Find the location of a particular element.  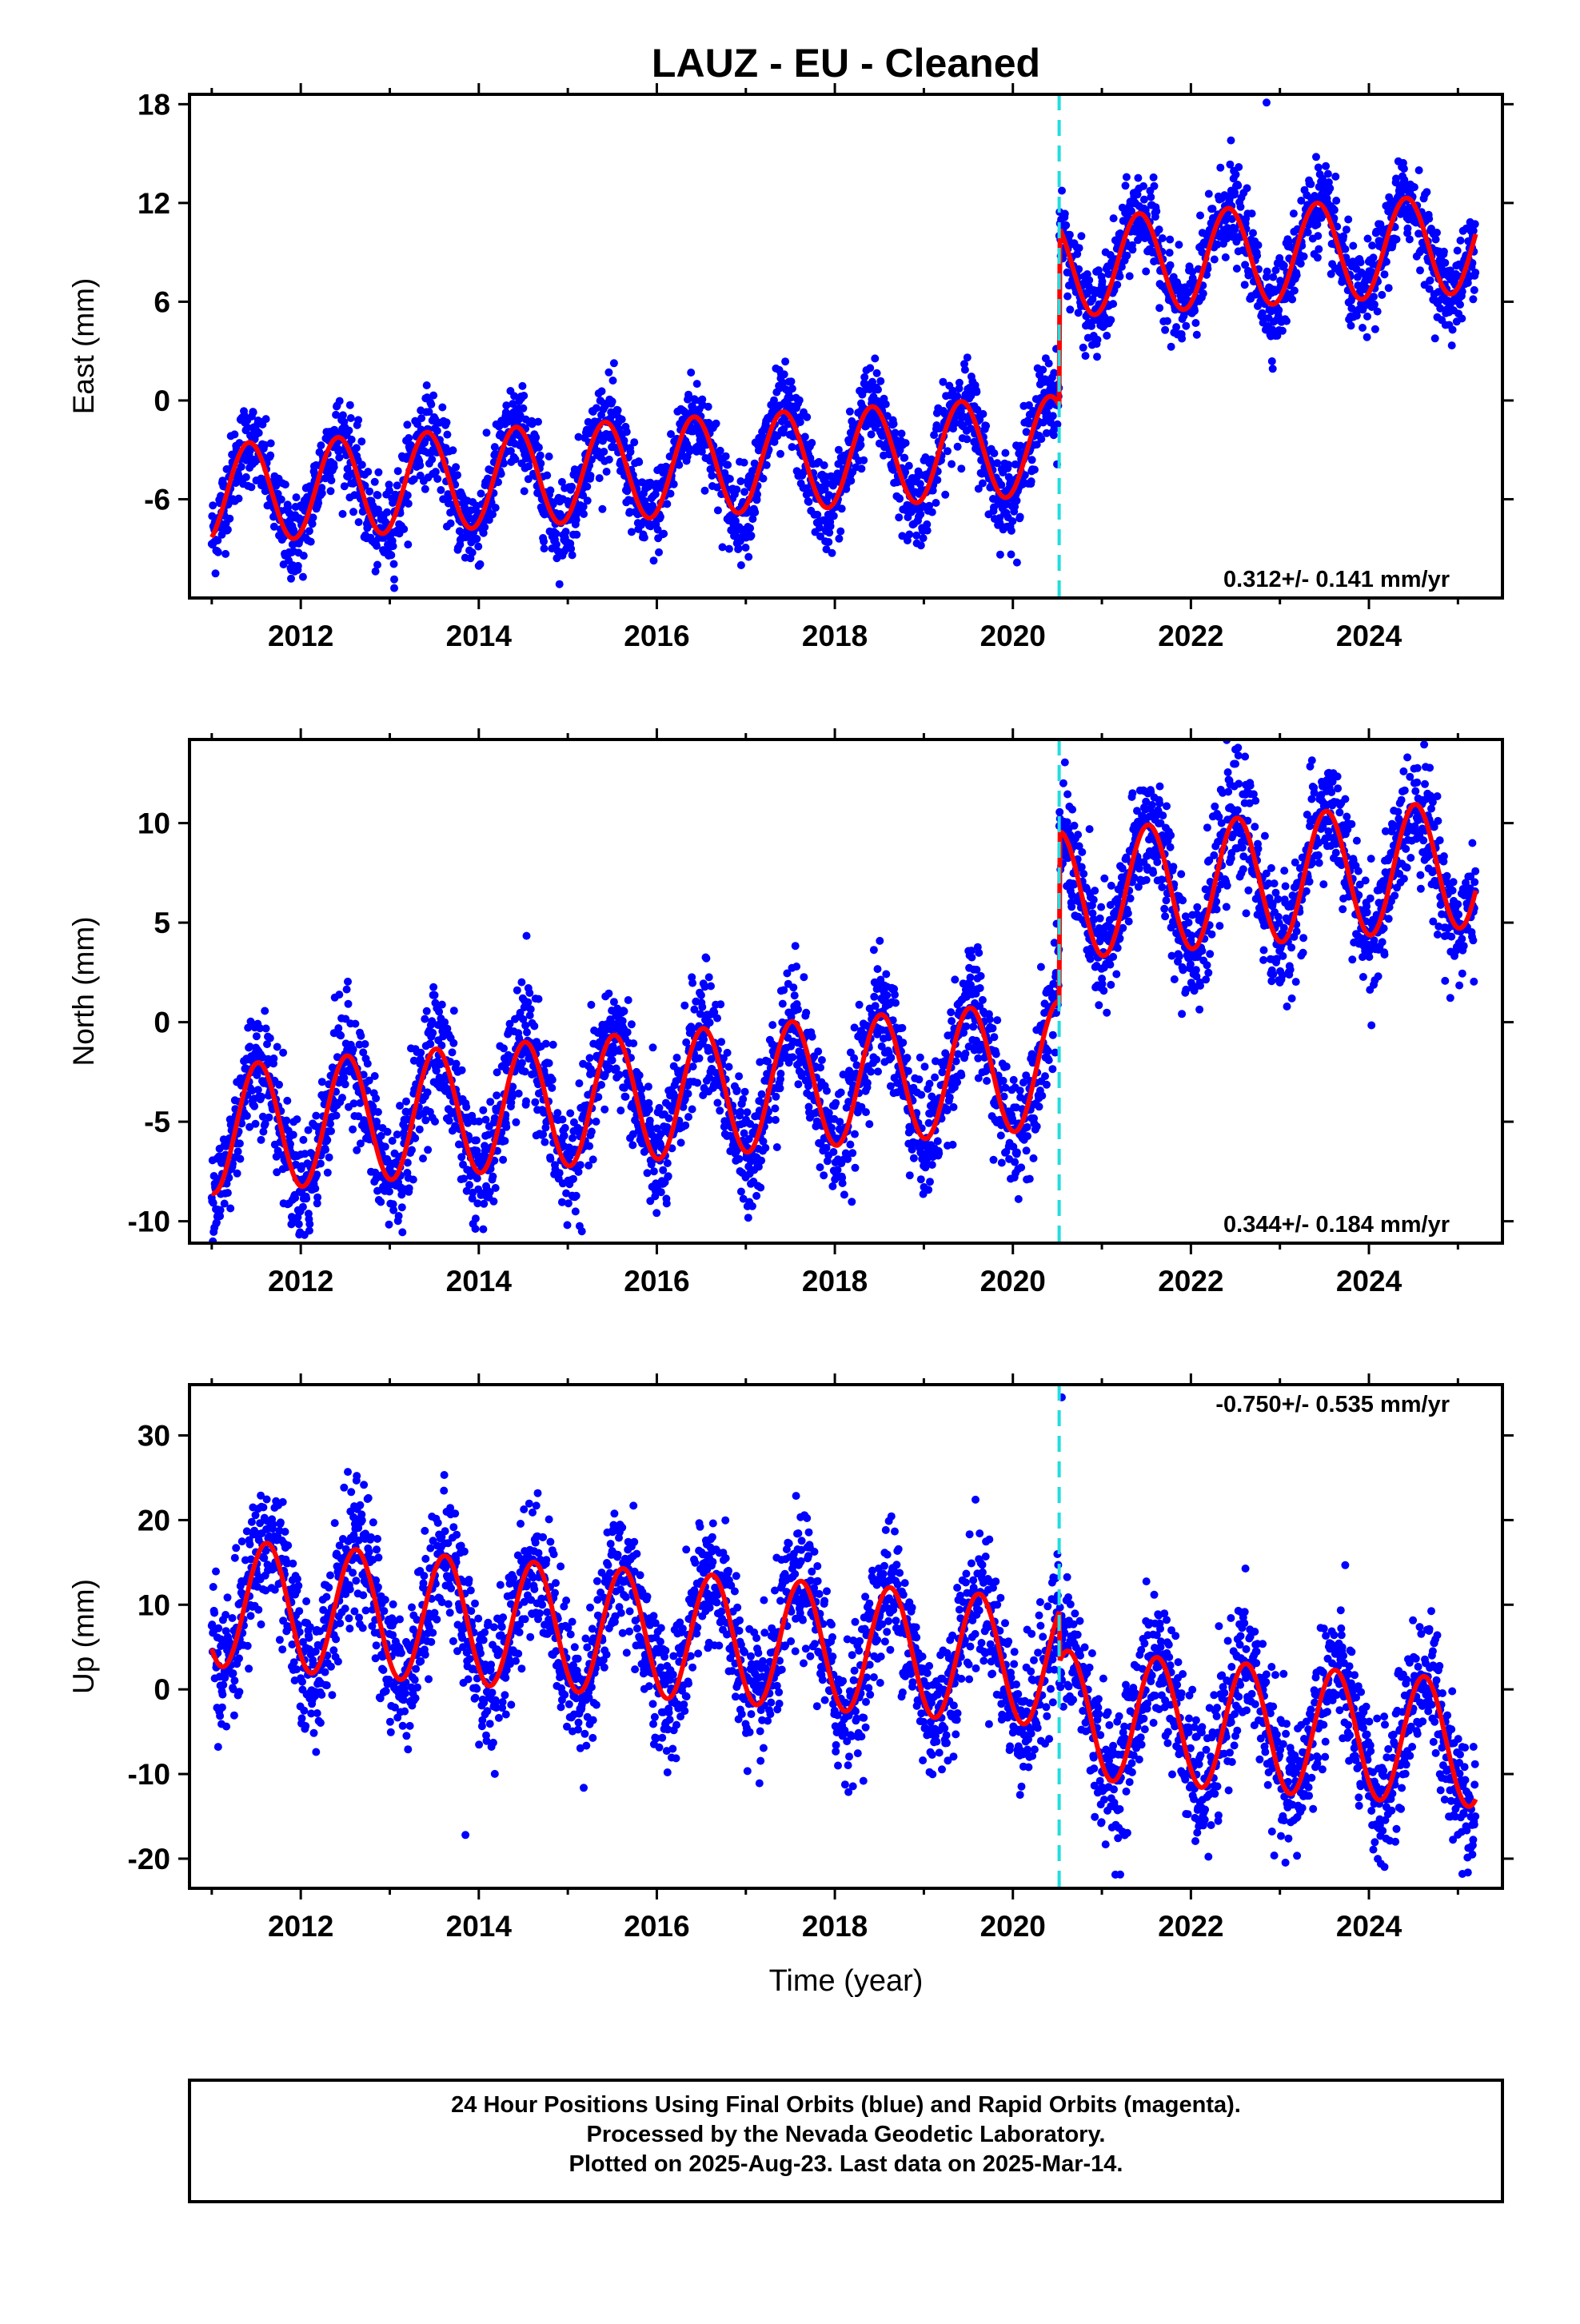

y-tick-label: 0 is located at coordinates (162, 401).